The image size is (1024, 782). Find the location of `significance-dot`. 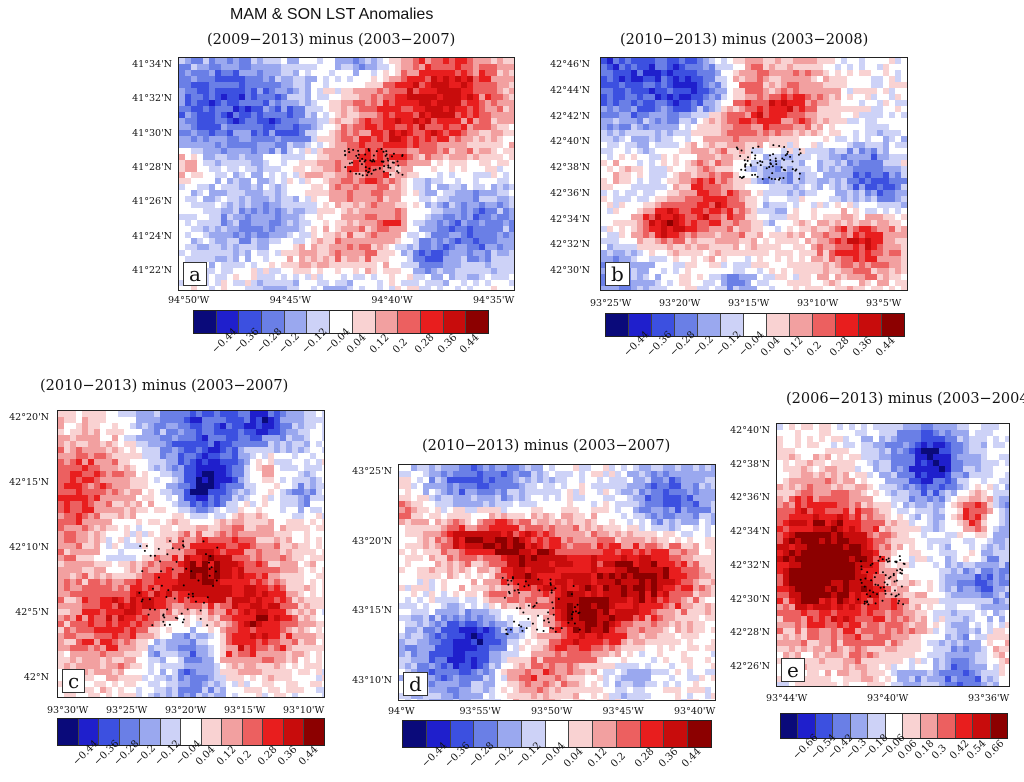

significance-dot is located at coordinates (769, 155).